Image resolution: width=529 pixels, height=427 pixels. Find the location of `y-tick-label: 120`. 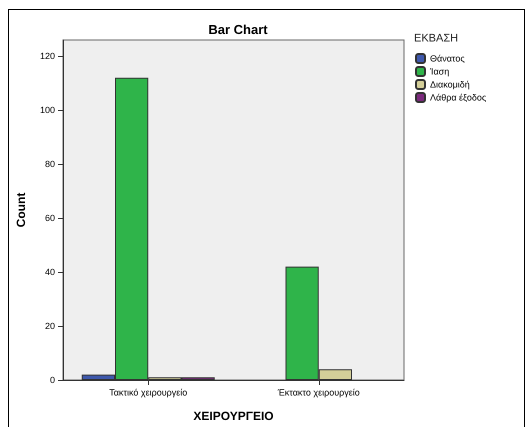

y-tick-label: 120 is located at coordinates (47, 56).